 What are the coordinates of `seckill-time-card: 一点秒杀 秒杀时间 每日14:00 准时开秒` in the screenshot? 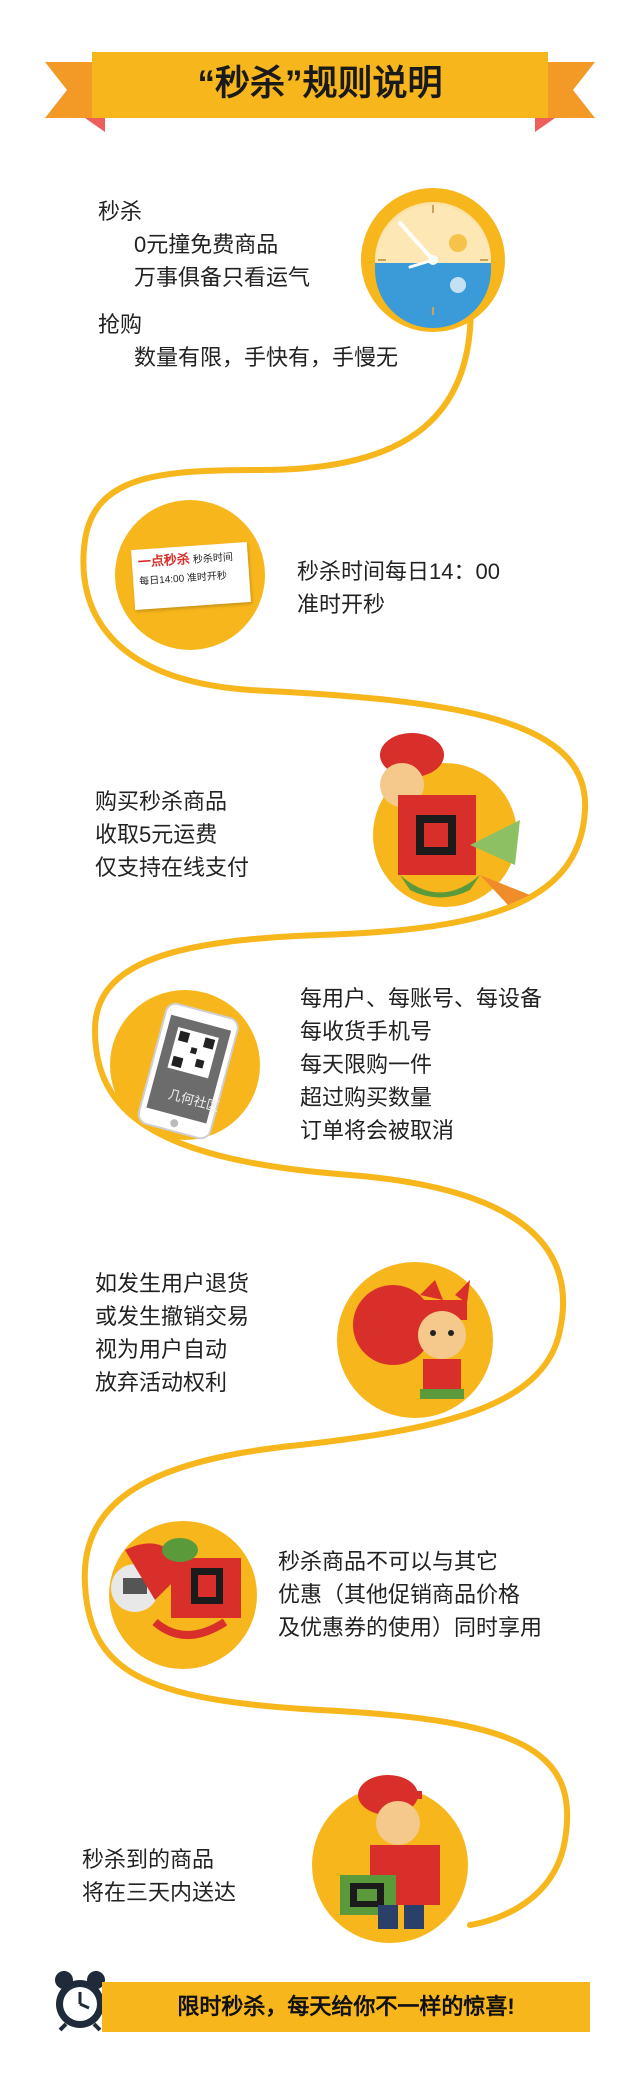 It's located at (191, 576).